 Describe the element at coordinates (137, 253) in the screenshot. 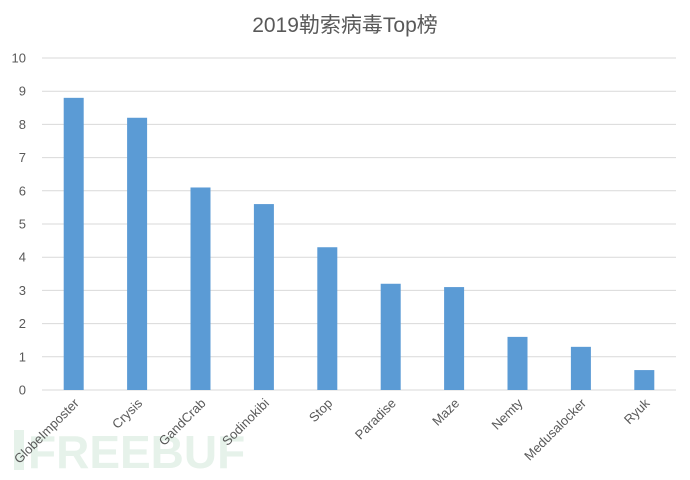

I see `bar-crysis` at that location.